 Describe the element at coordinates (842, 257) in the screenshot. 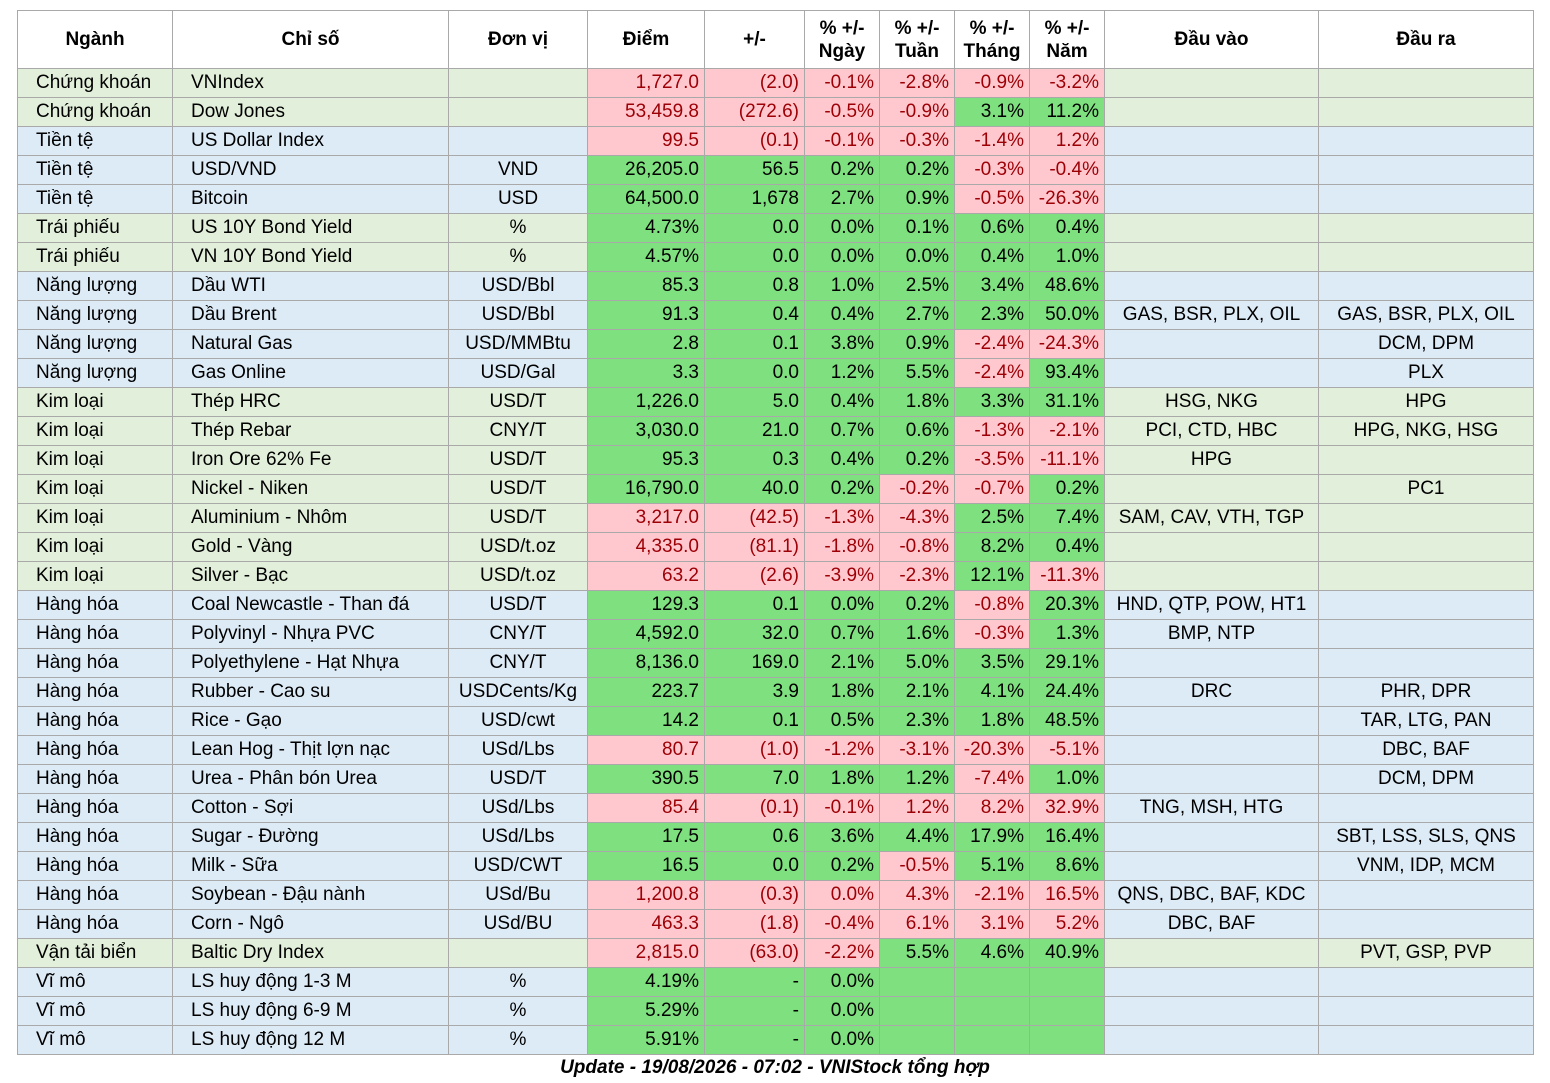

I see `day-pct-cell: 0.0%` at that location.